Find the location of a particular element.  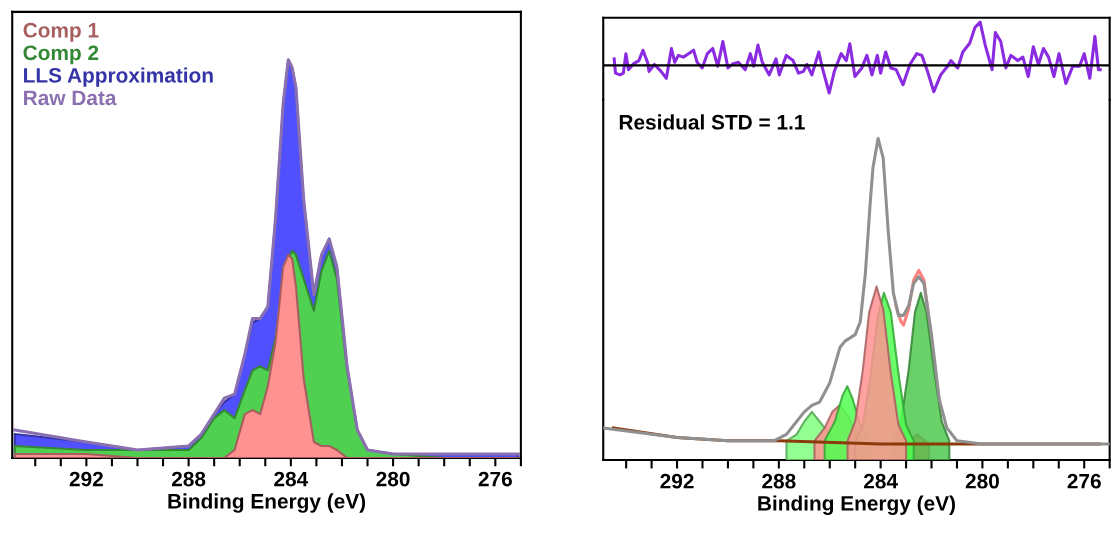

text: LLS Approximation is located at coordinates (118, 77).